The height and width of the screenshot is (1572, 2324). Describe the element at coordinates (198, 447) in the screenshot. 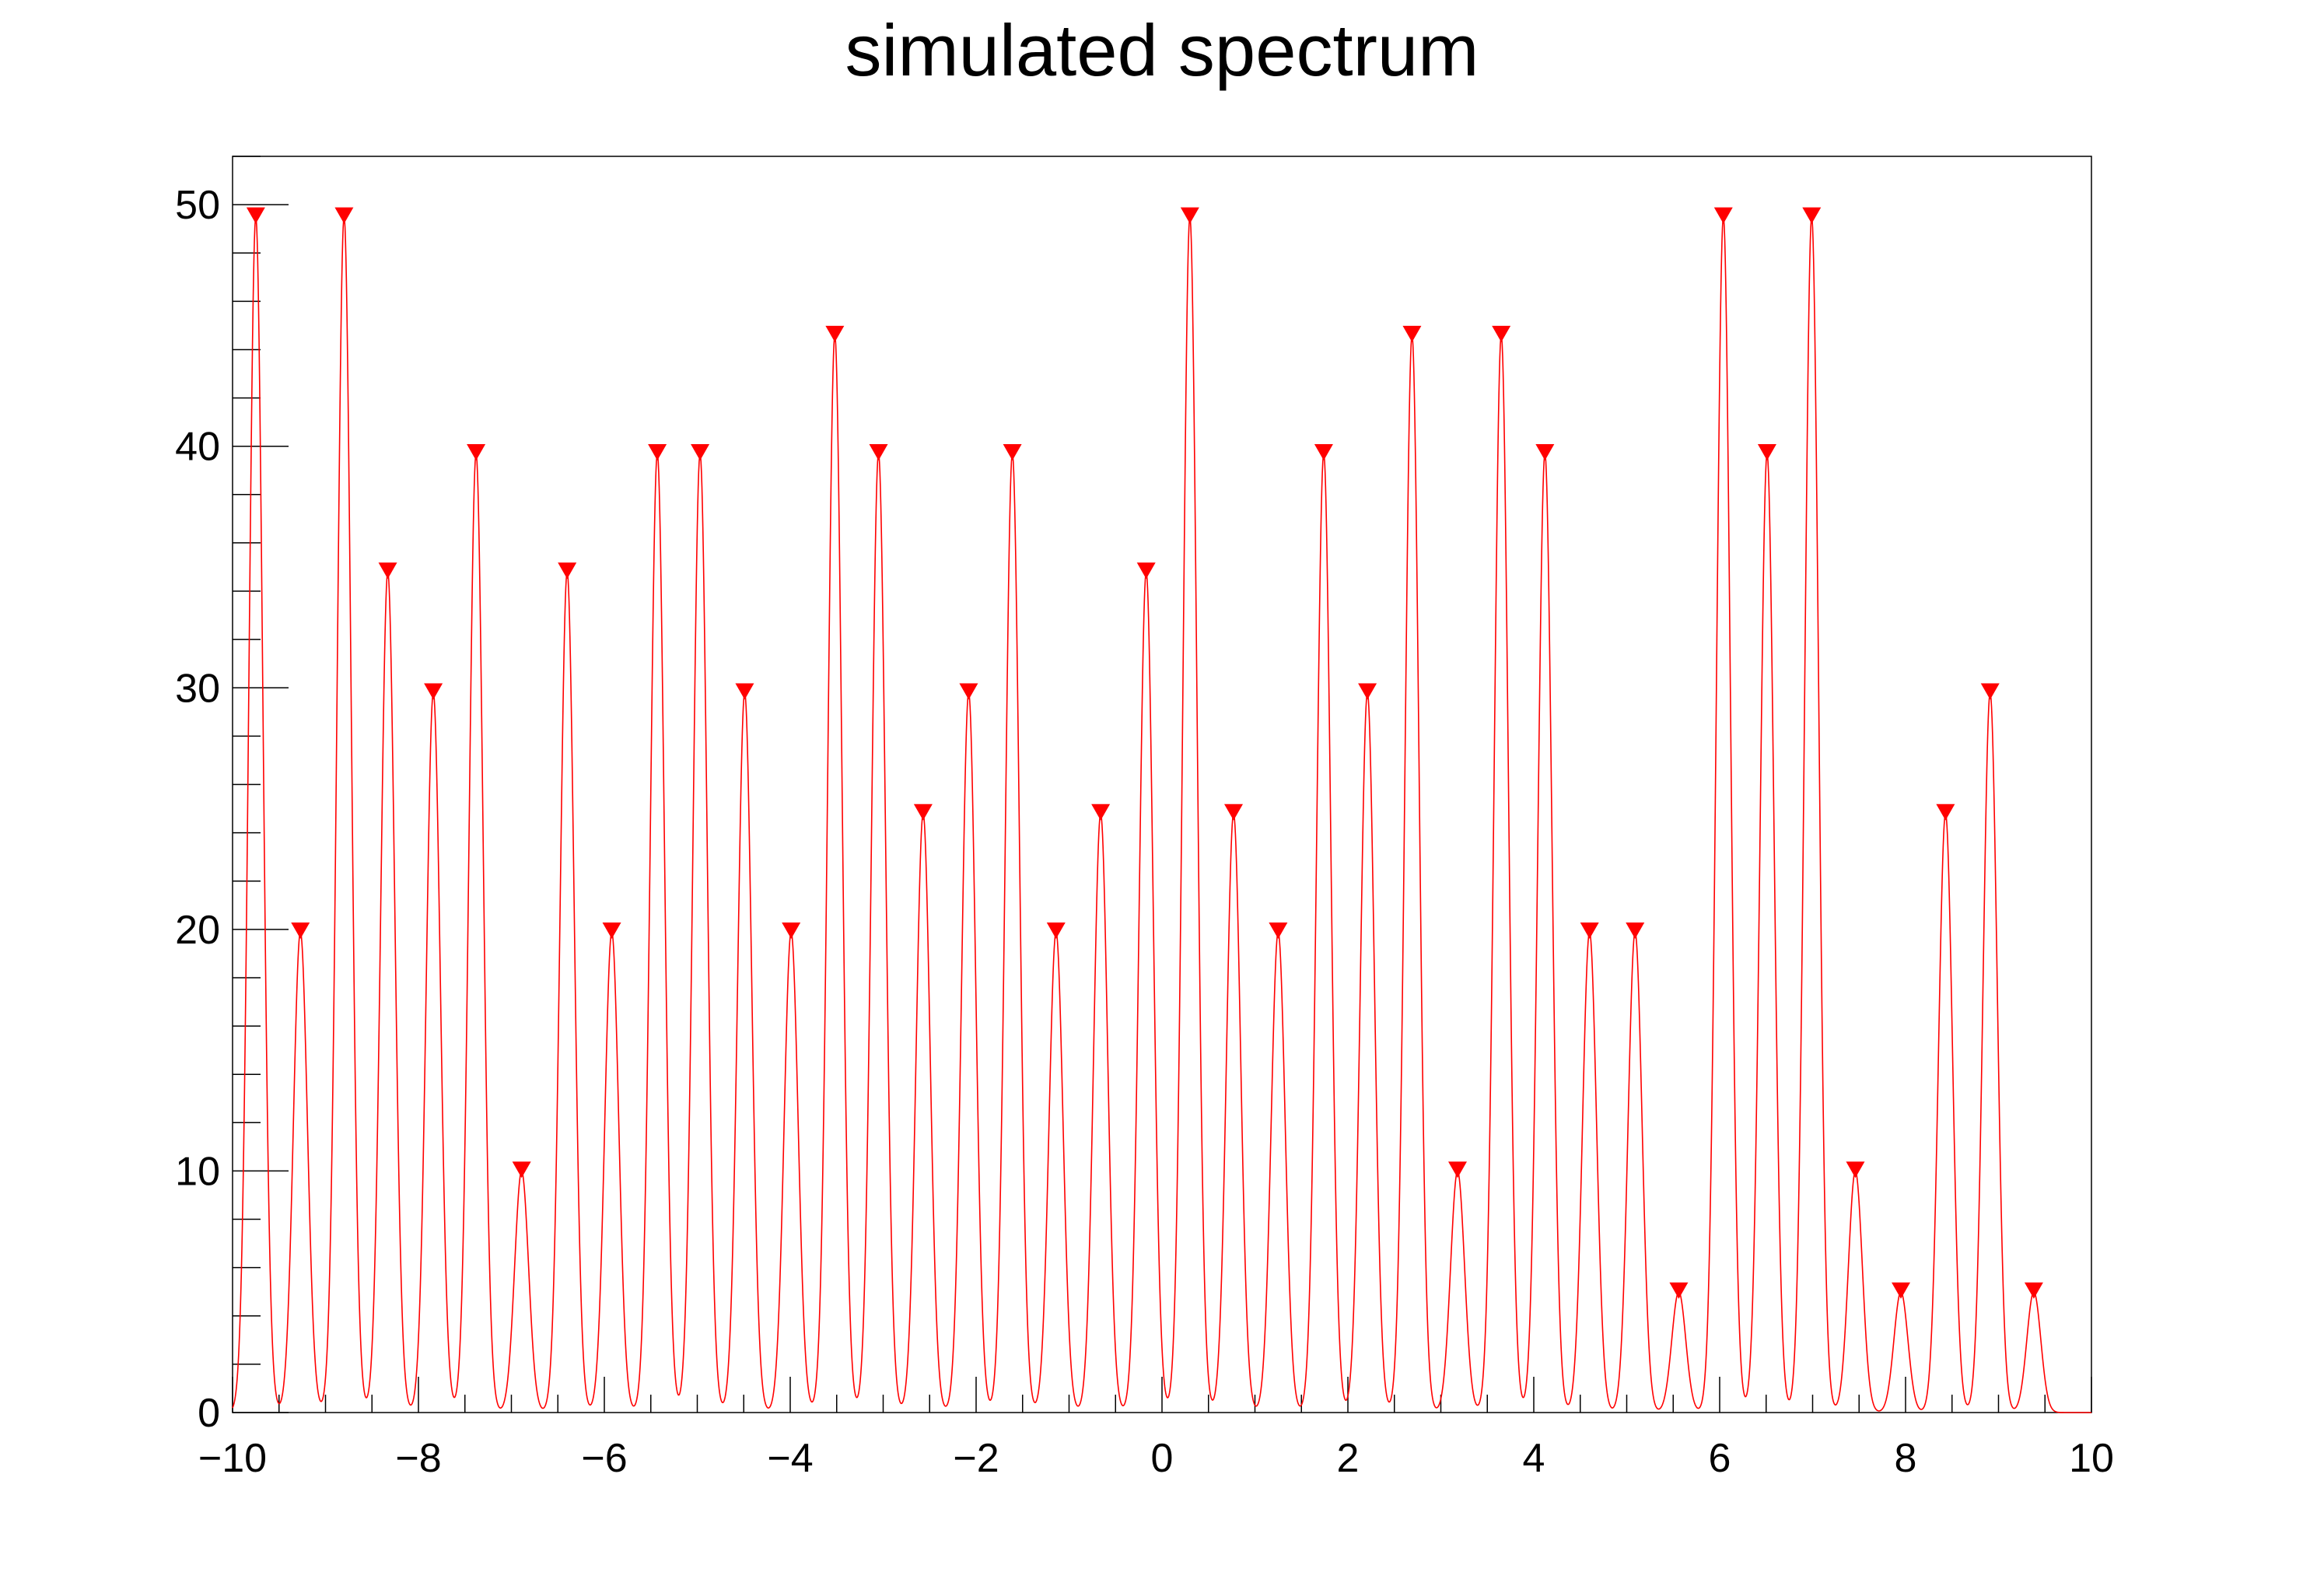

I see `y-tick-label: 40` at that location.